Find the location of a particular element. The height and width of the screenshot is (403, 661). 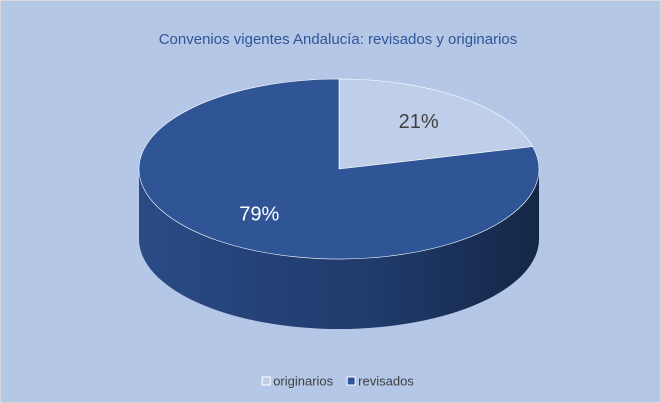

slice is located at coordinates (436, 124).